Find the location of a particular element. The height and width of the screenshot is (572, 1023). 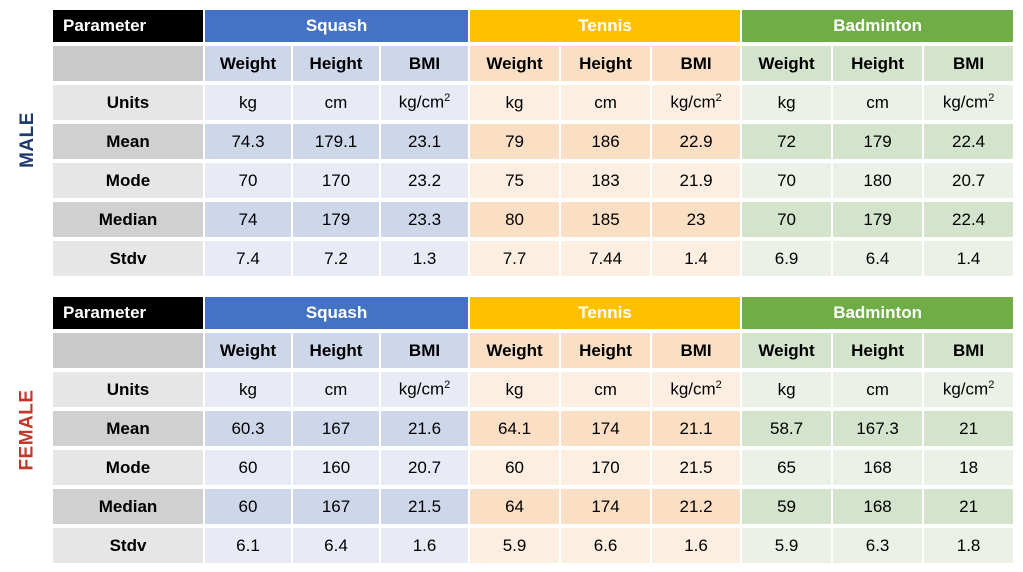

table-cell: 6.4 is located at coordinates (337, 545).